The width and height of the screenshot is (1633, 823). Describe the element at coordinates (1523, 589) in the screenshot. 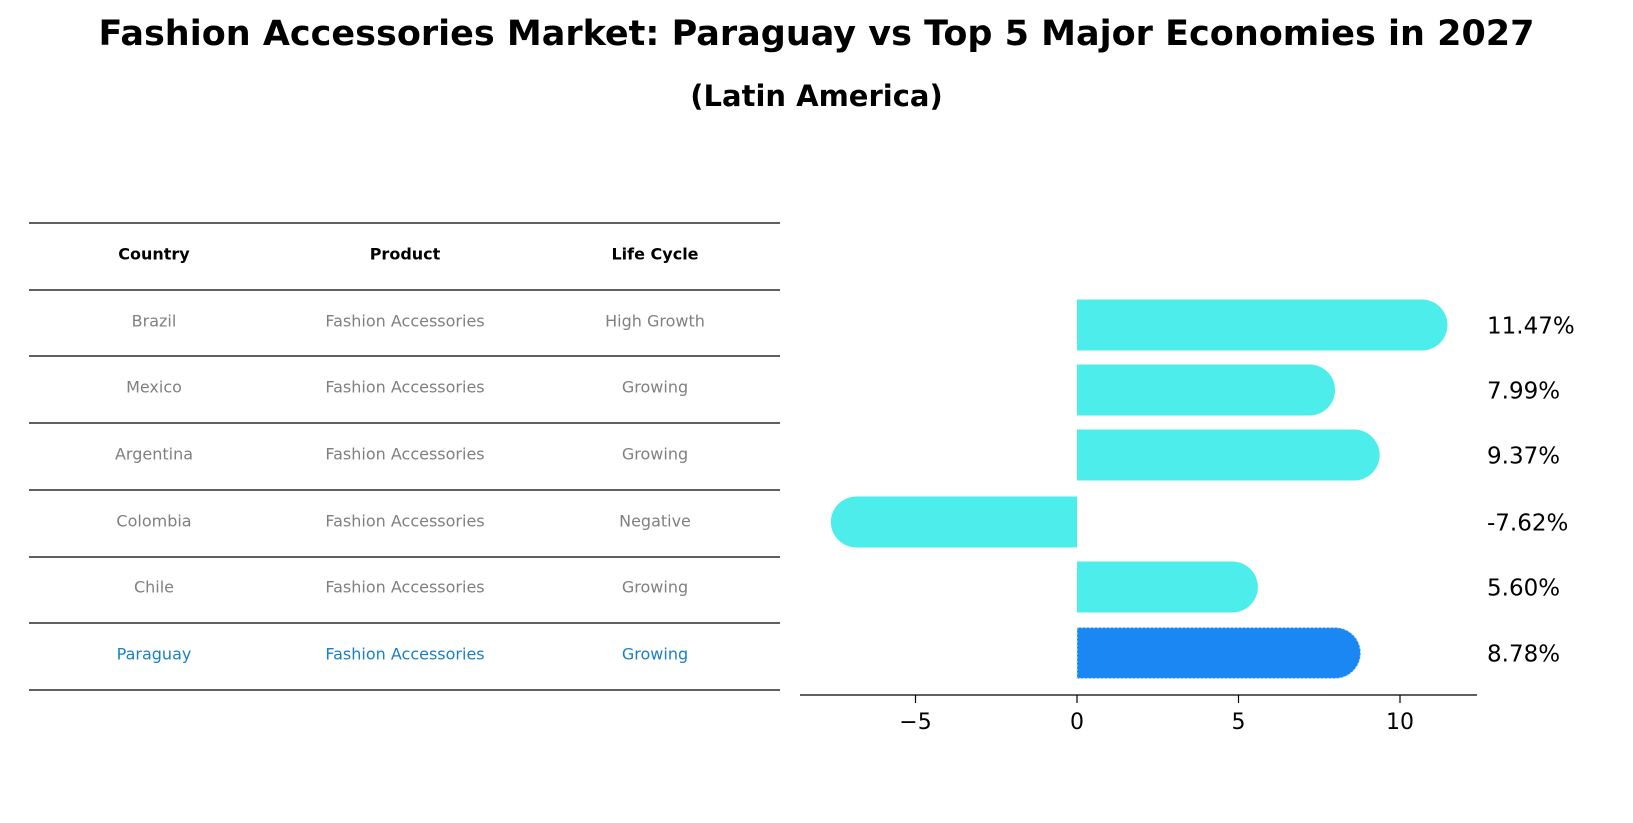

I see `bar-value-label: 5.60%` at that location.